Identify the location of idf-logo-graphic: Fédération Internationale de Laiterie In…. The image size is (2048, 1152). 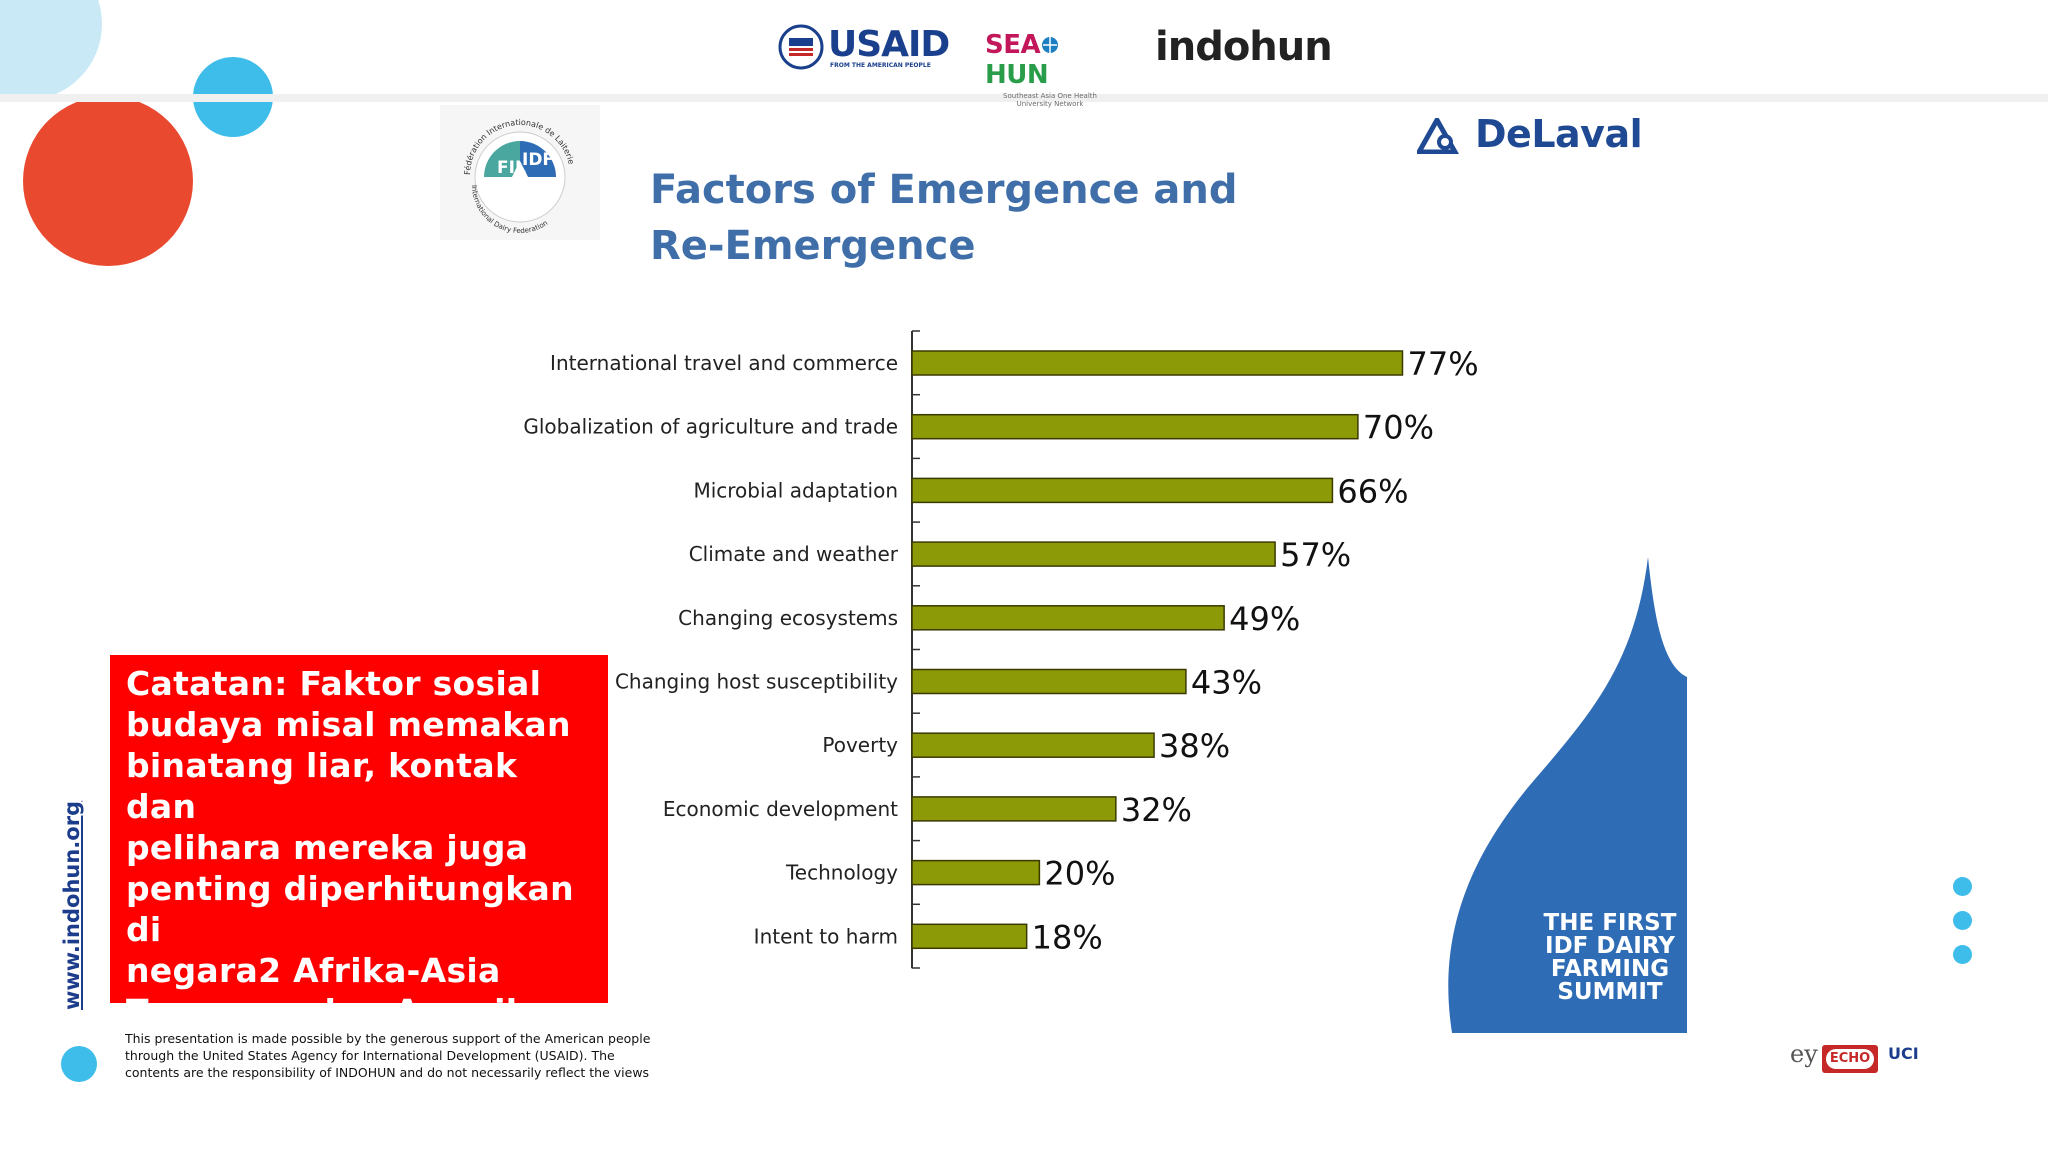
(519, 176).